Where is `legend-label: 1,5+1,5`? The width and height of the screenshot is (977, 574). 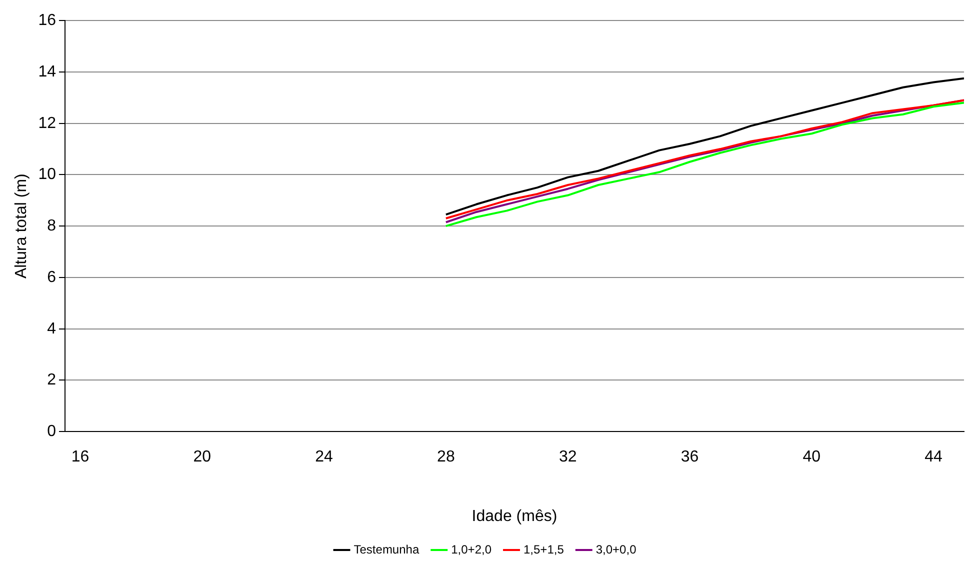
legend-label: 1,5+1,5 is located at coordinates (544, 549).